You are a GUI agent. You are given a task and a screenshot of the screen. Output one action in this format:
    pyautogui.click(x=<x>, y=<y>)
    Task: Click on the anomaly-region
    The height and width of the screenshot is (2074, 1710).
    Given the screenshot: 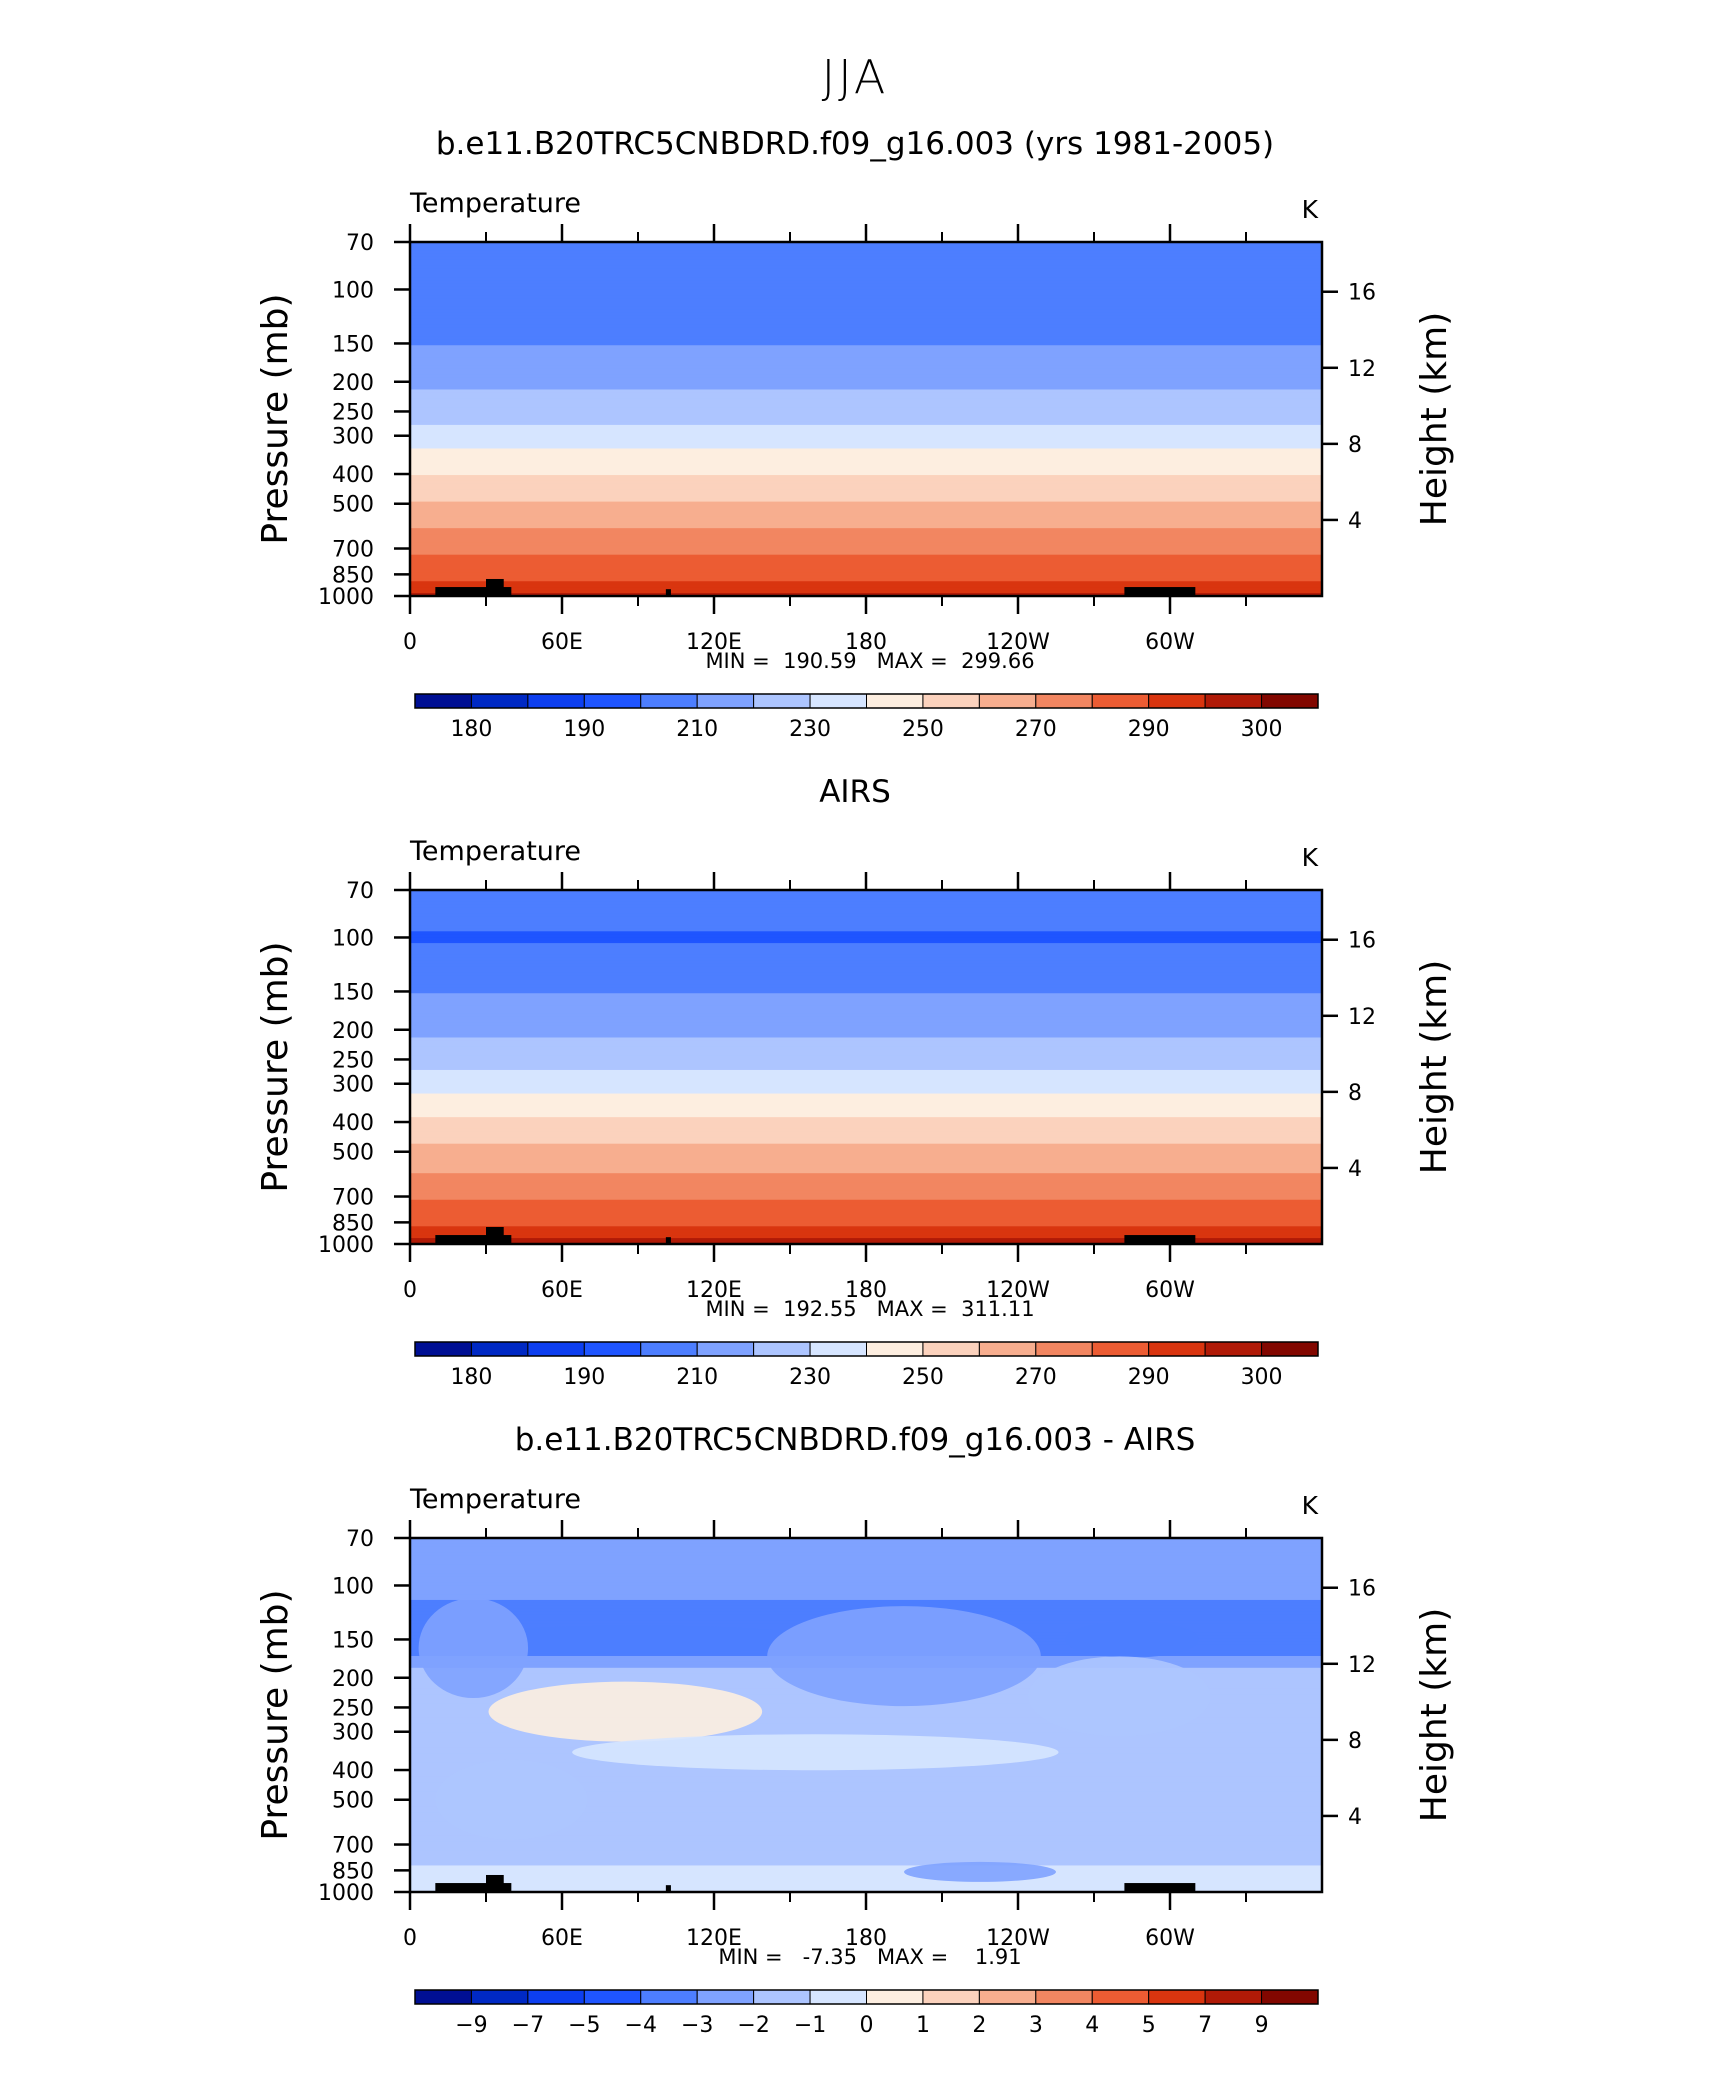 What is the action you would take?
    pyautogui.click(x=980, y=1871)
    